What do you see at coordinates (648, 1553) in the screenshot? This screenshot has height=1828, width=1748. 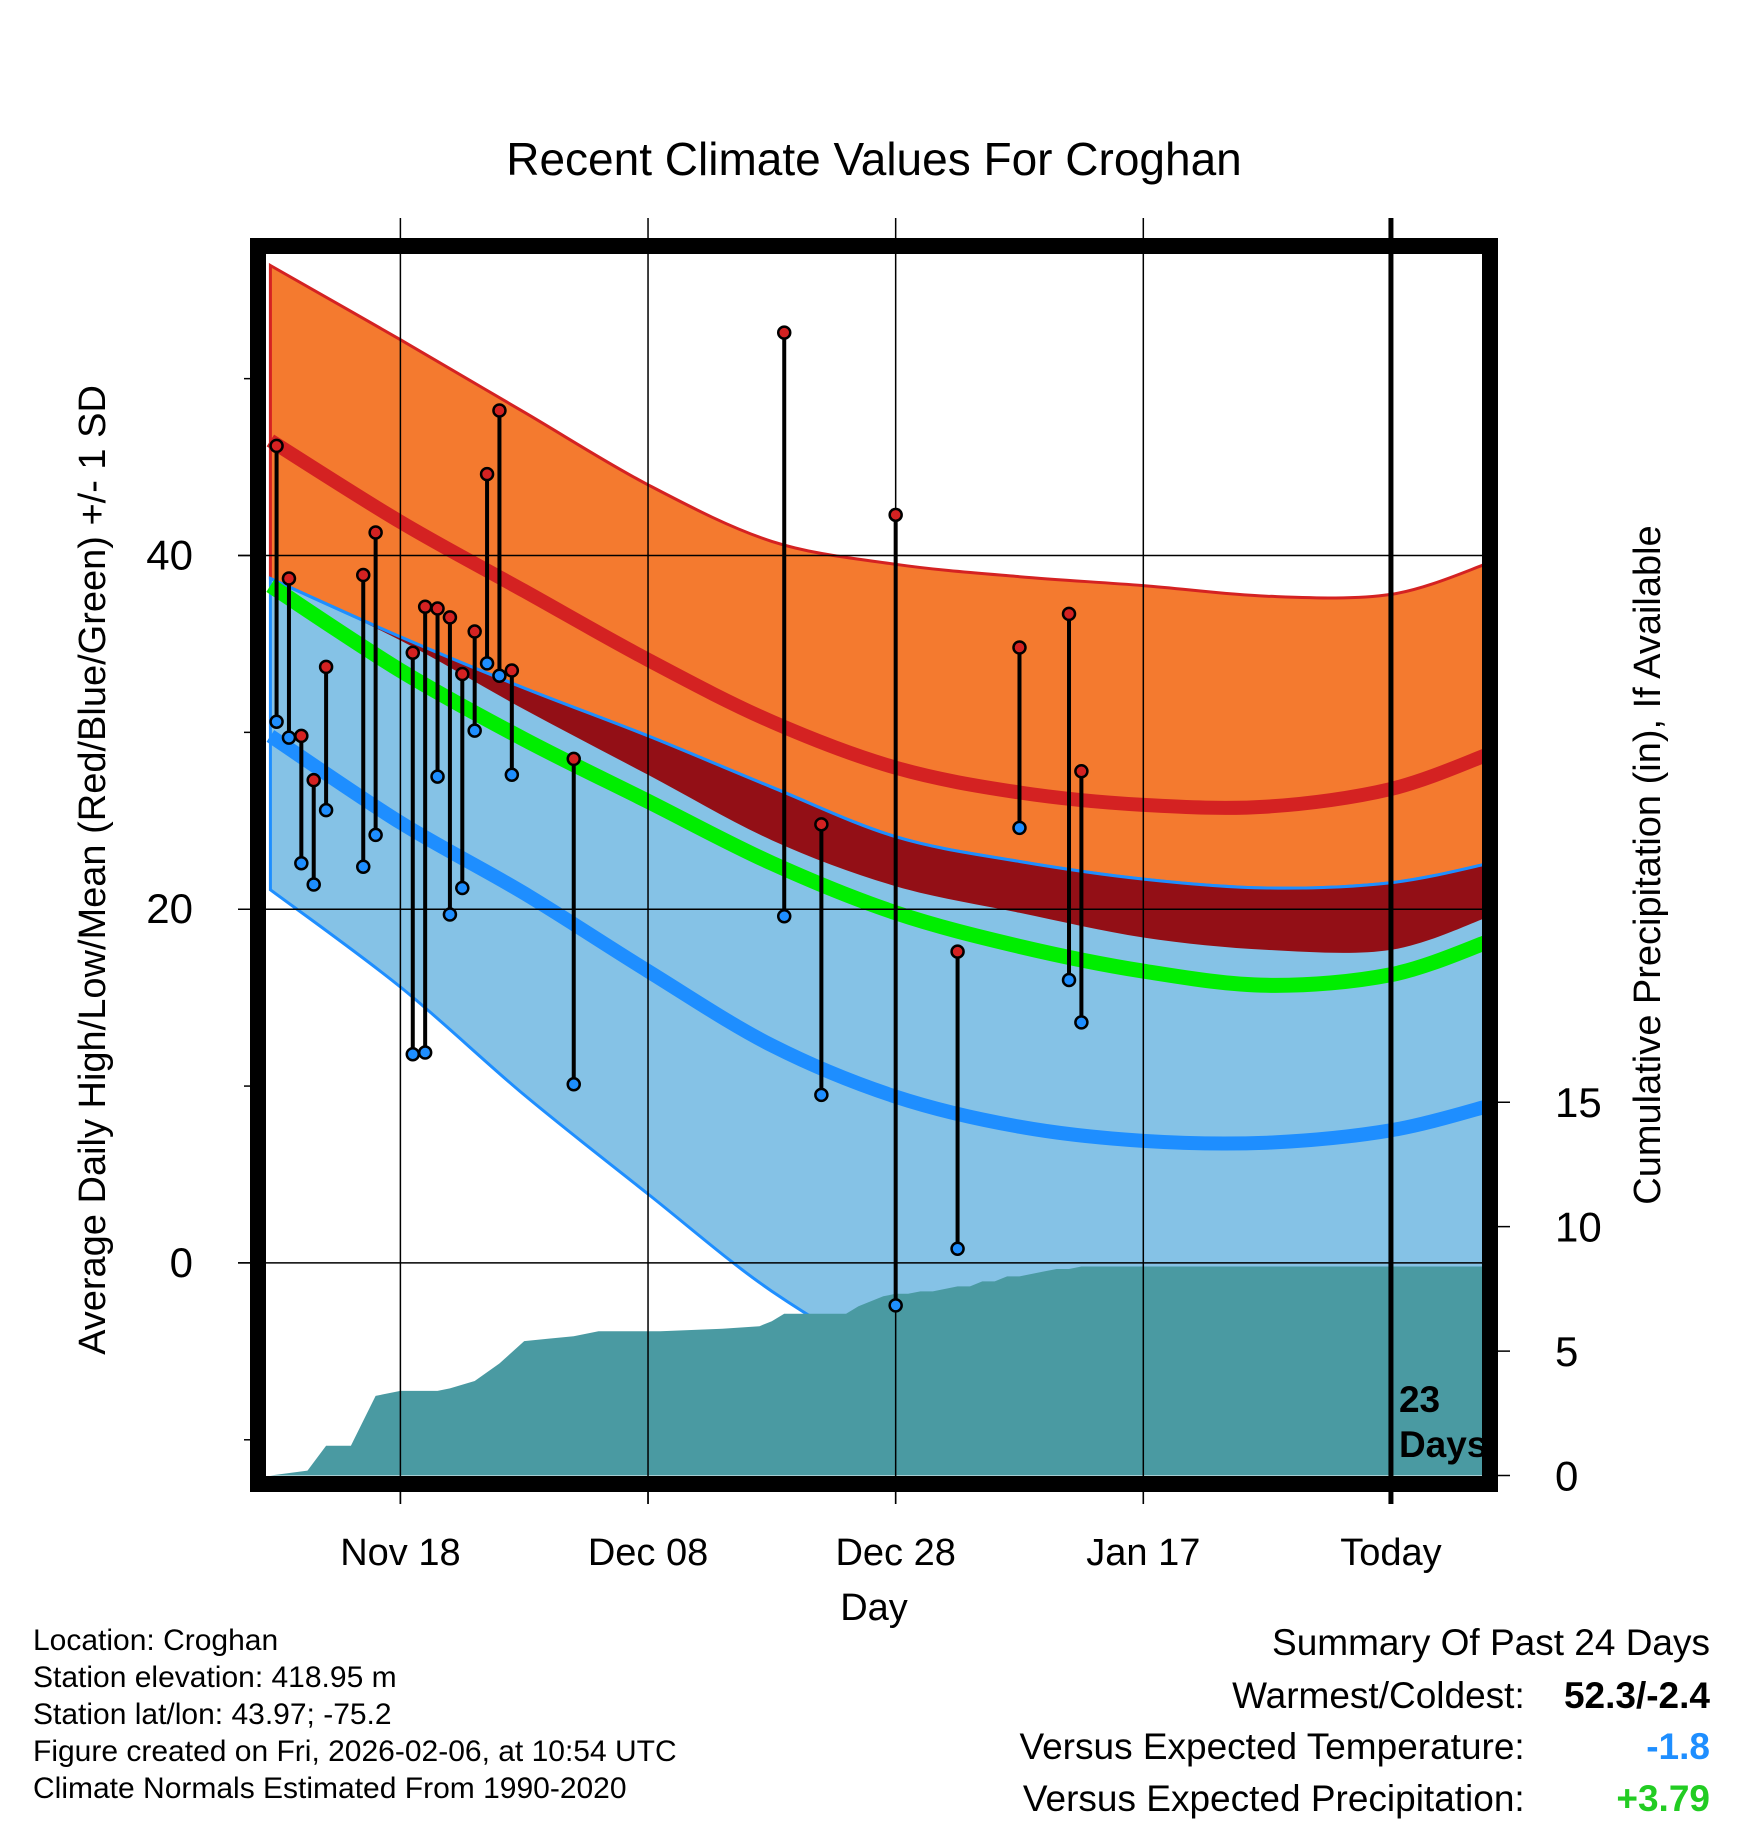 I see `x-tick-label: Dec 08` at bounding box center [648, 1553].